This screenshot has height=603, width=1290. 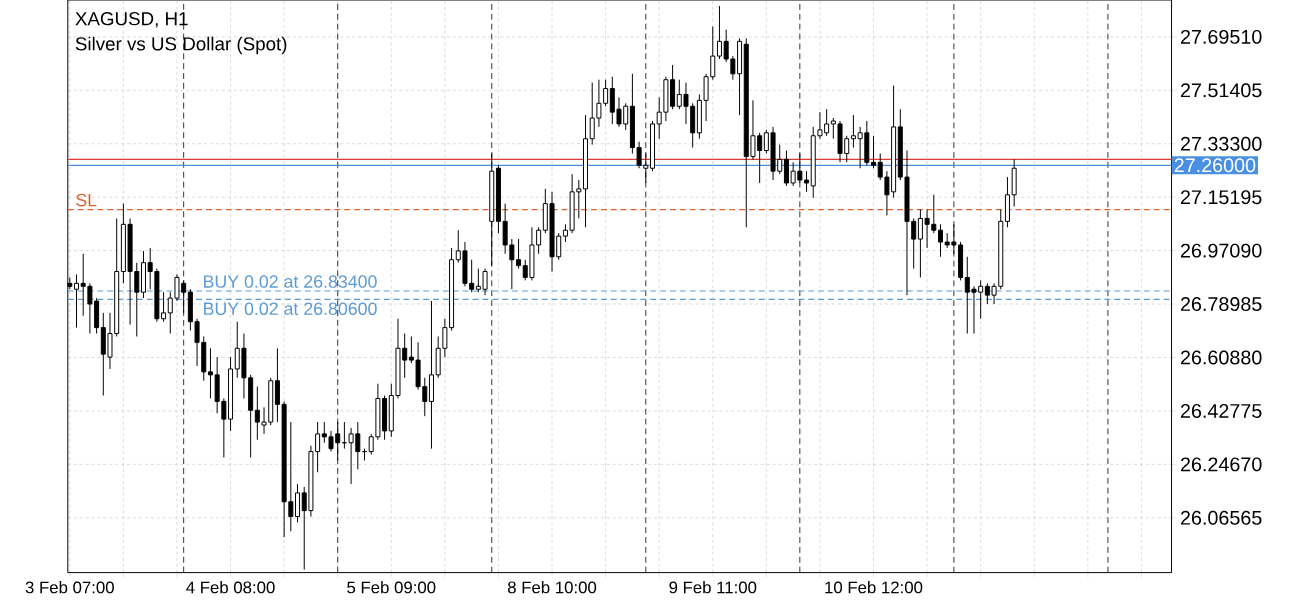 What do you see at coordinates (181, 45) in the screenshot?
I see `text: Silver vs US Dollar (Spot)` at bounding box center [181, 45].